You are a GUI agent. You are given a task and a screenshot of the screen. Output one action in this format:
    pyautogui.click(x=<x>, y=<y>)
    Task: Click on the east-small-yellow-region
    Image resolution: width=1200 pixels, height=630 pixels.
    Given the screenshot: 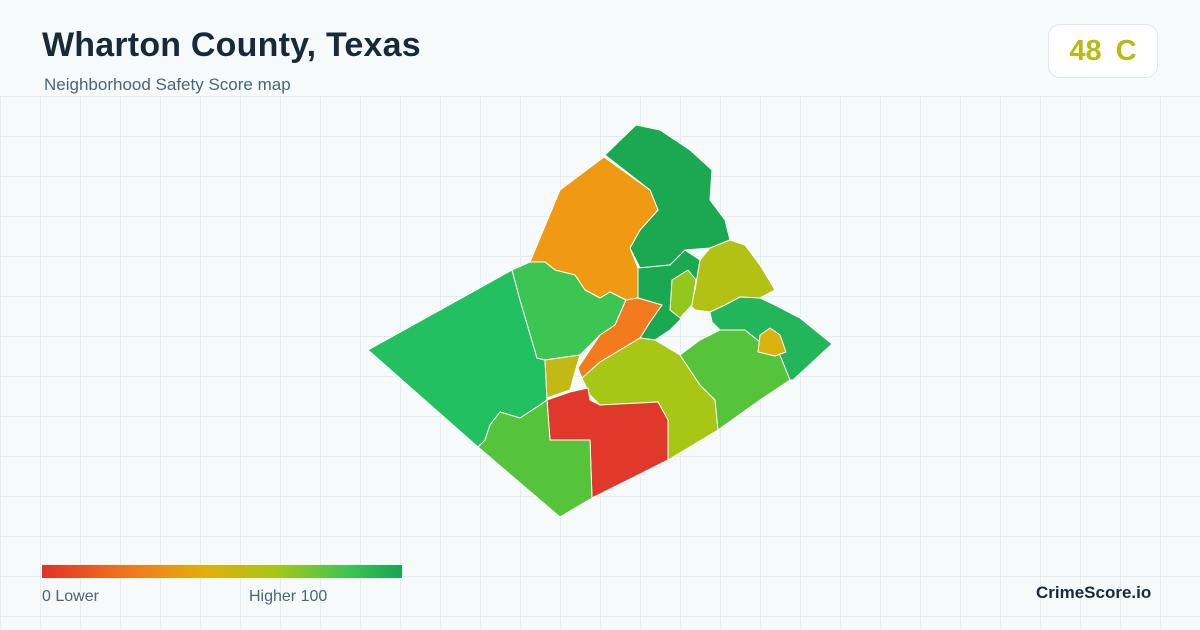 What is the action you would take?
    pyautogui.click(x=772, y=342)
    